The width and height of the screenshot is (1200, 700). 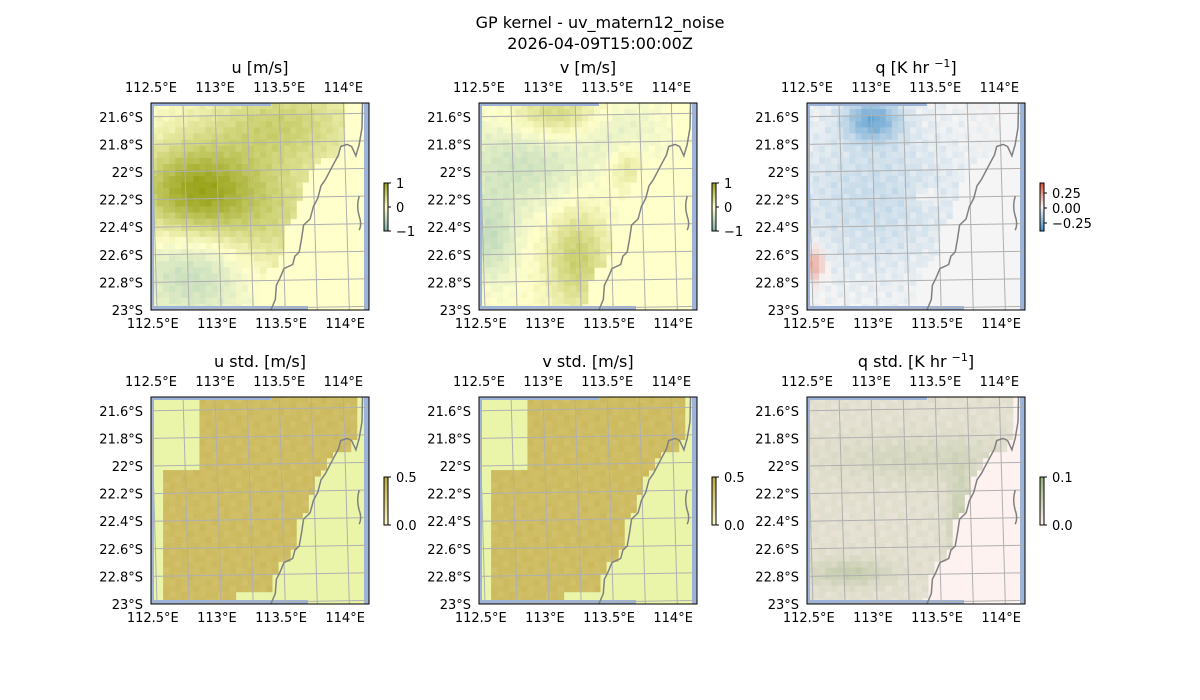 What do you see at coordinates (1056, 502) in the screenshot?
I see `colorbar-q_std: 0.1 0.0` at bounding box center [1056, 502].